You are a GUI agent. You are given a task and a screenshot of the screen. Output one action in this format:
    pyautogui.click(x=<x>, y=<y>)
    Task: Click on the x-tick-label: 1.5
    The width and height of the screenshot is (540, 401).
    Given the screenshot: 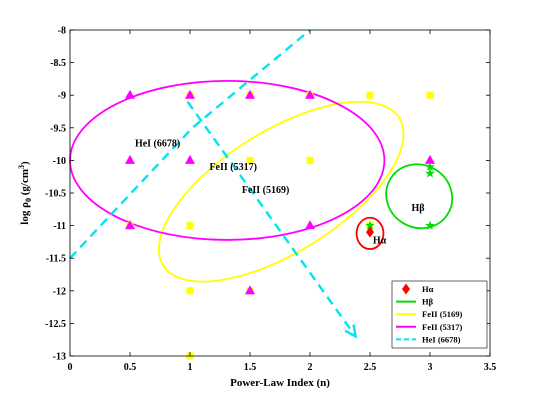 What is the action you would take?
    pyautogui.click(x=250, y=367)
    